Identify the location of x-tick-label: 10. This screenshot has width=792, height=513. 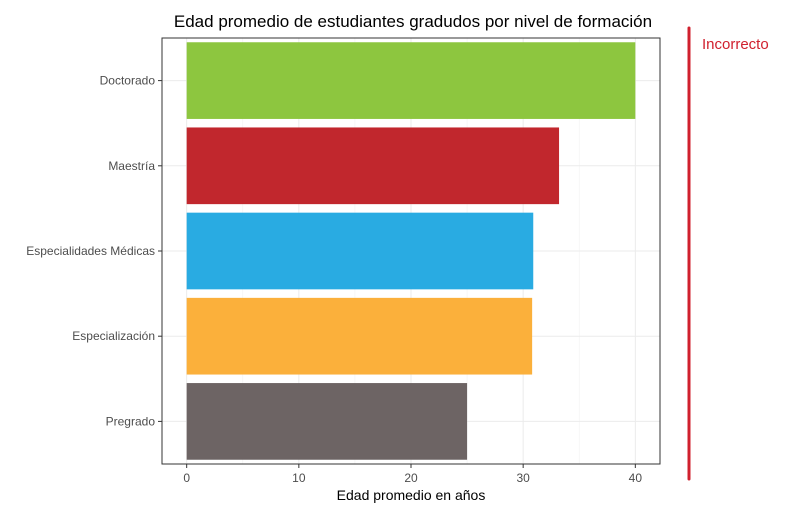
(299, 478).